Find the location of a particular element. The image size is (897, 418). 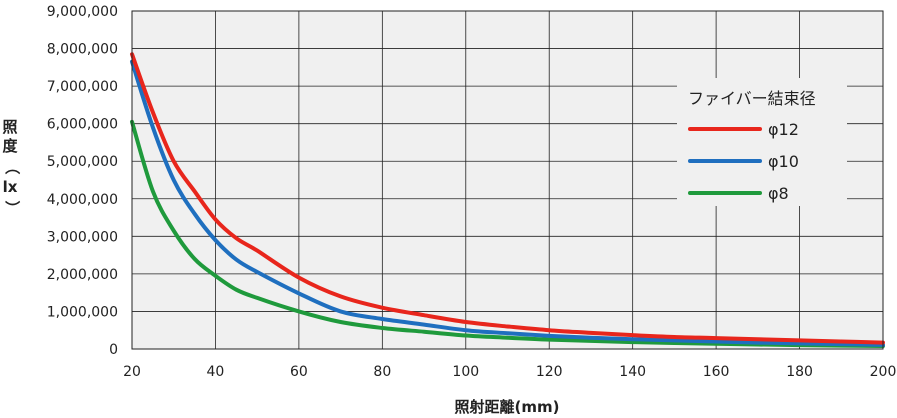

y-tick-label: 5,000,000 is located at coordinates (82, 162).